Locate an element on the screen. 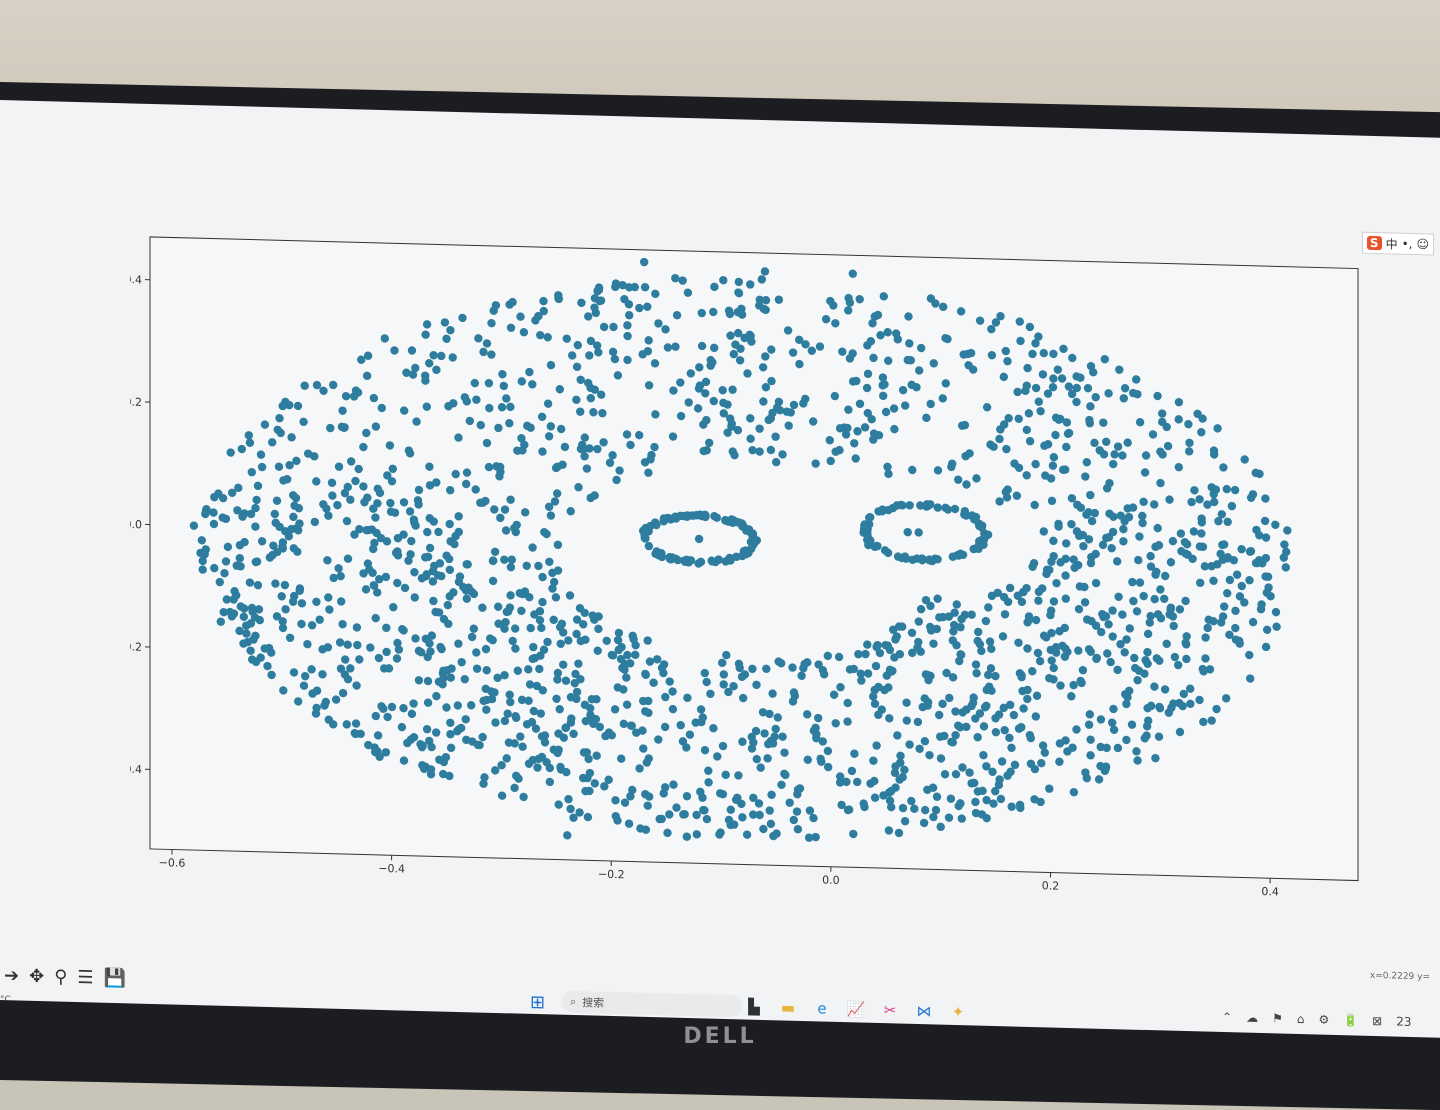 The width and height of the screenshot is (1440, 1110). chart-app-icon: 📈 is located at coordinates (856, 1009).